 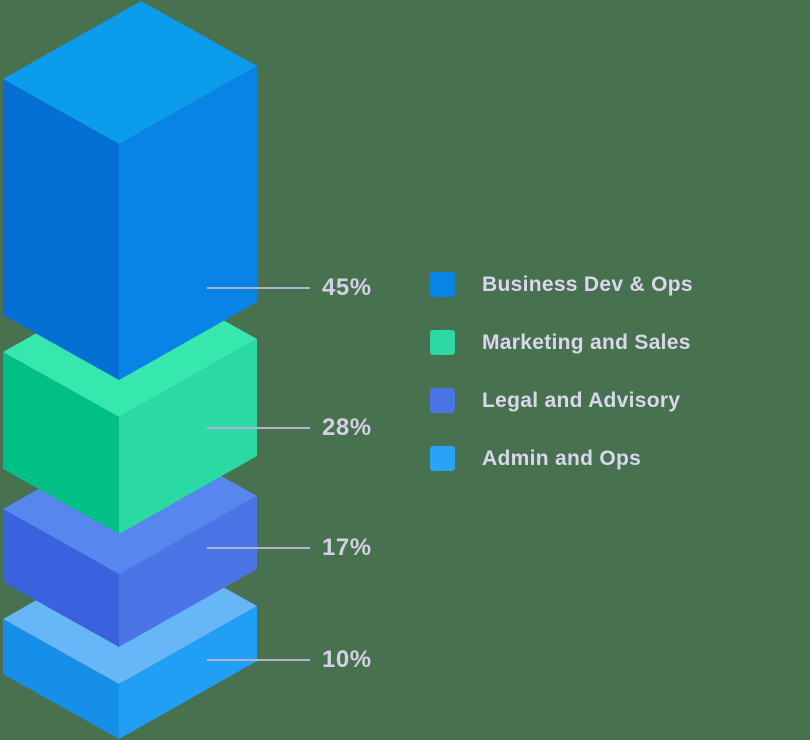 I want to click on legend-item: Legal and Advisory, so click(x=561, y=400).